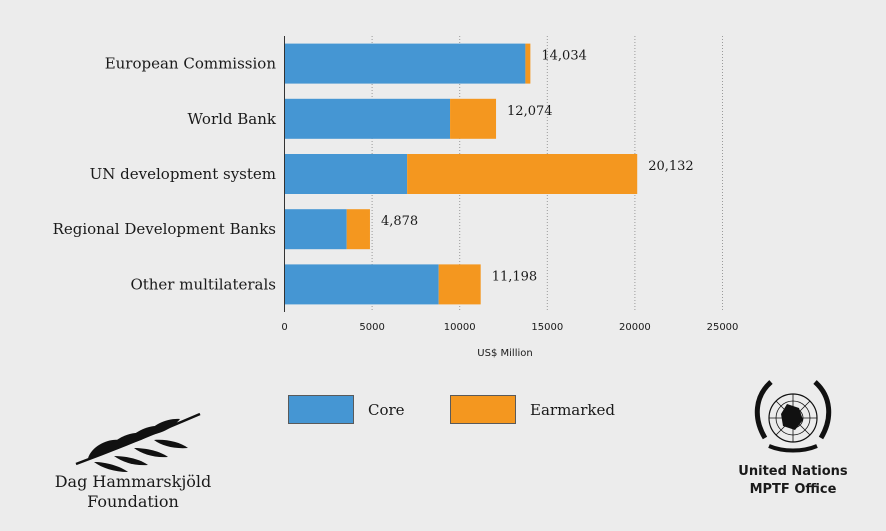  What do you see at coordinates (504, 353) in the screenshot?
I see `x-axis-title: US$ Million` at bounding box center [504, 353].